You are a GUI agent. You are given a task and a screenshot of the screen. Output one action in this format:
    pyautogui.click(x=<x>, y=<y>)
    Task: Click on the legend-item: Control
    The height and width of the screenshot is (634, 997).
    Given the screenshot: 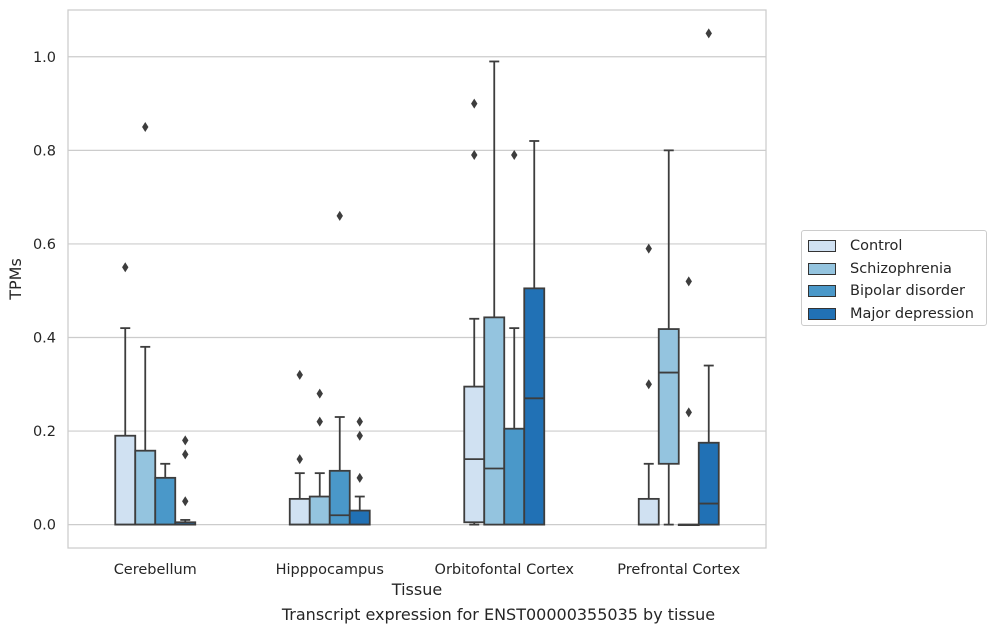 What is the action you would take?
    pyautogui.click(x=897, y=246)
    